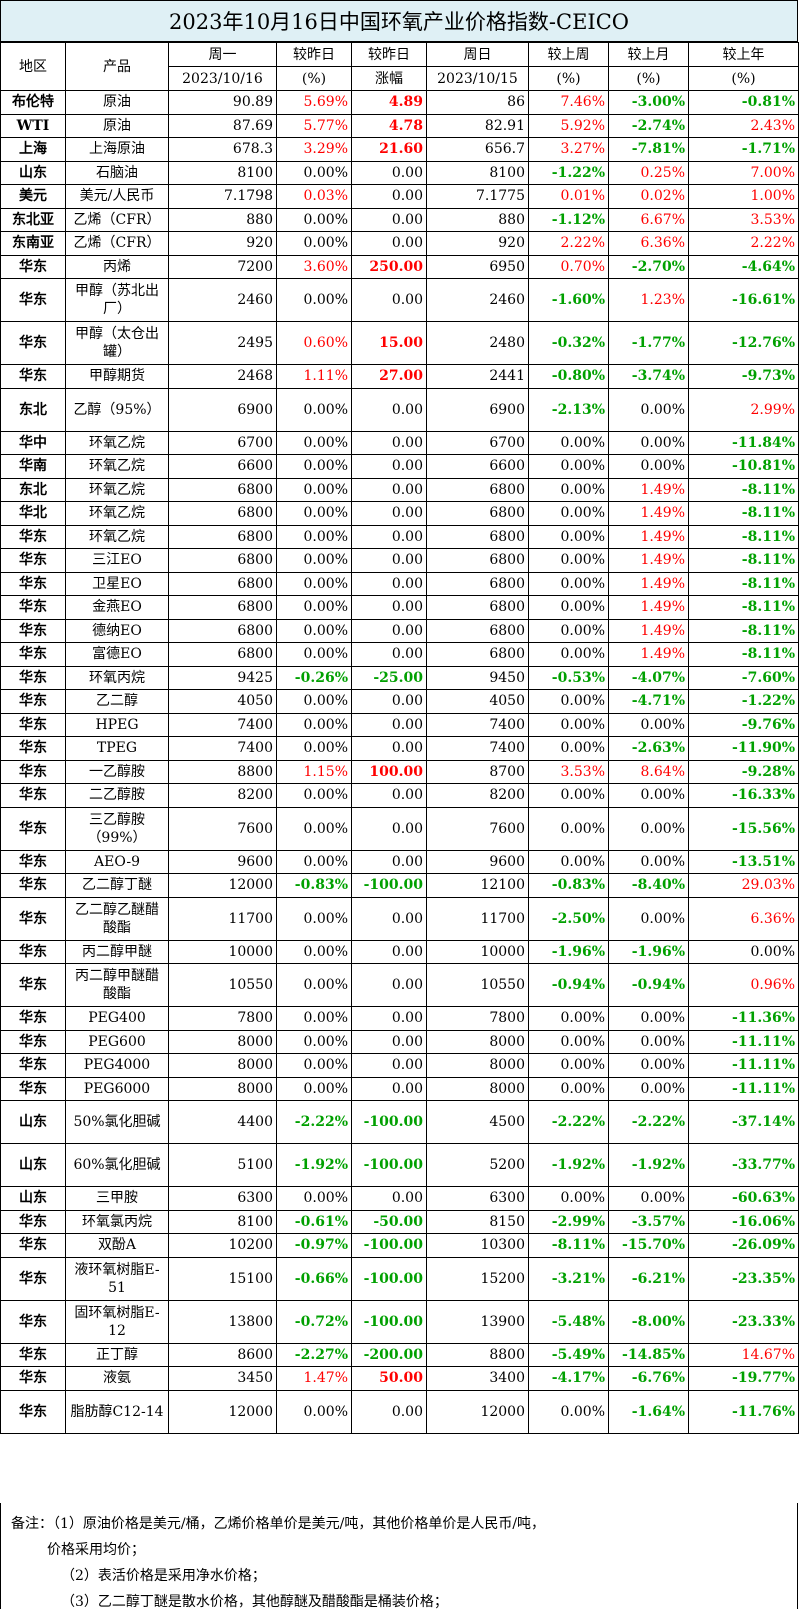 This screenshot has height=1615, width=800. Describe the element at coordinates (568, 1245) in the screenshot. I see `vs-week-cell: -8.11%` at that location.